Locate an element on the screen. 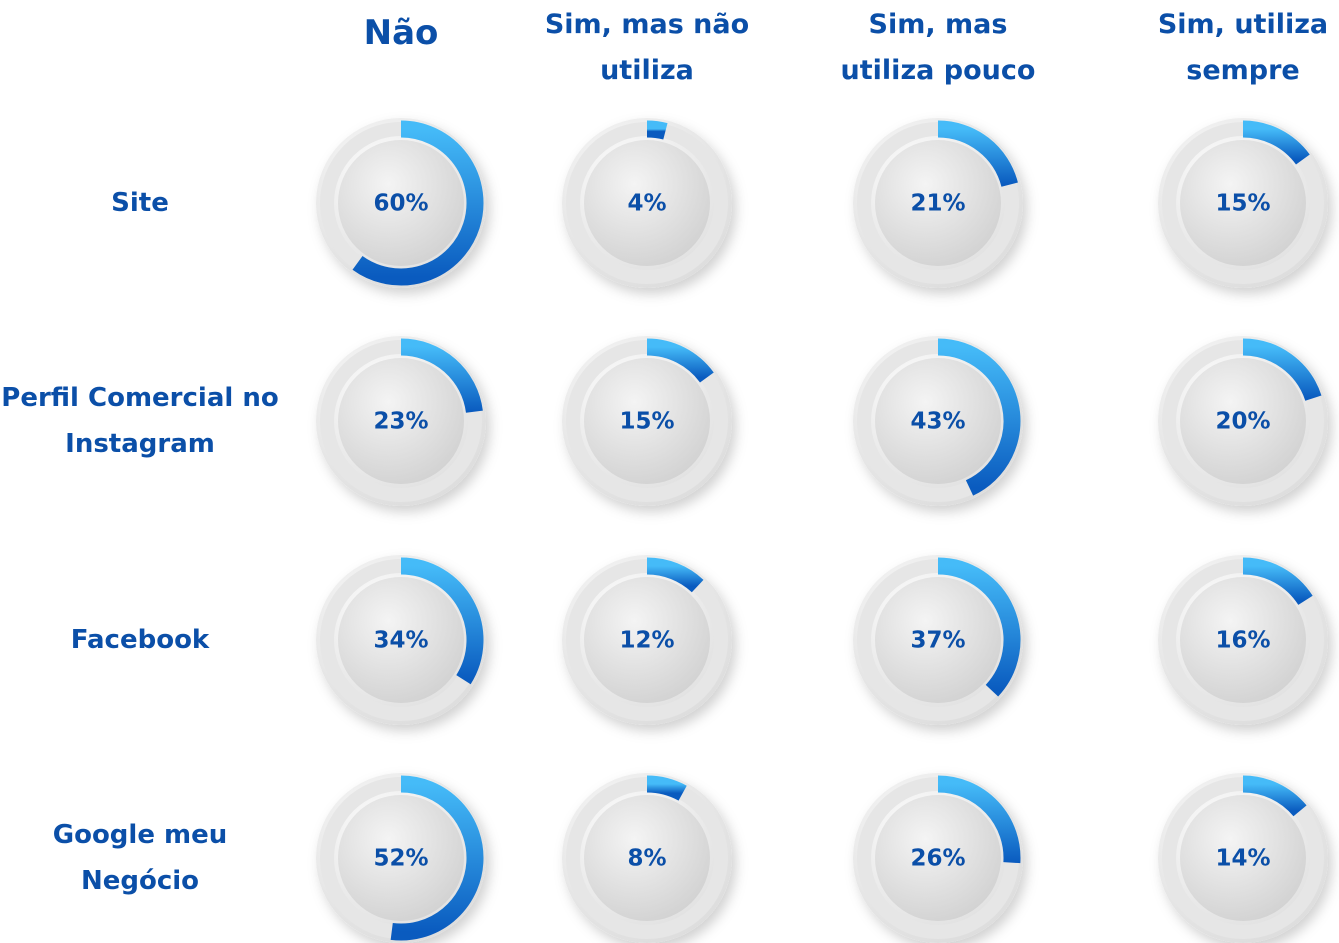 The height and width of the screenshot is (943, 1339). value-label: 8% is located at coordinates (646, 859).